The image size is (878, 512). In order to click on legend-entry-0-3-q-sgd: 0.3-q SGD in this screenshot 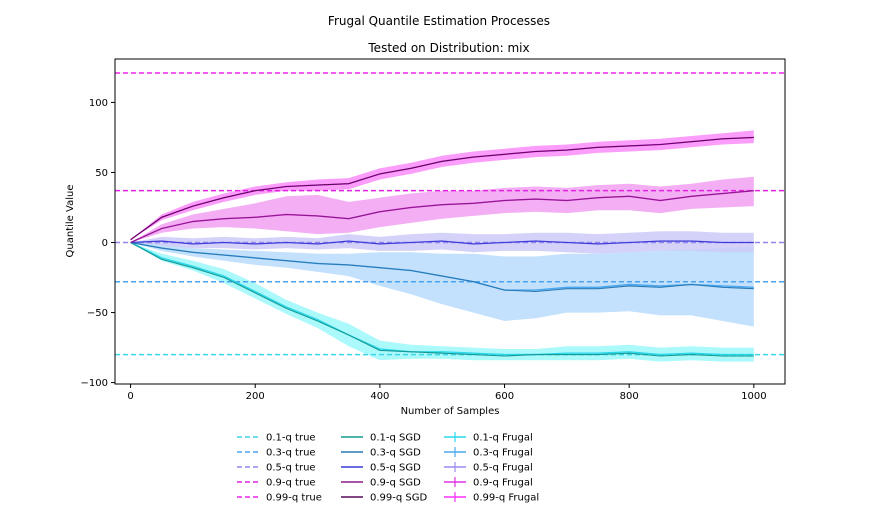, I will do `click(381, 453)`.